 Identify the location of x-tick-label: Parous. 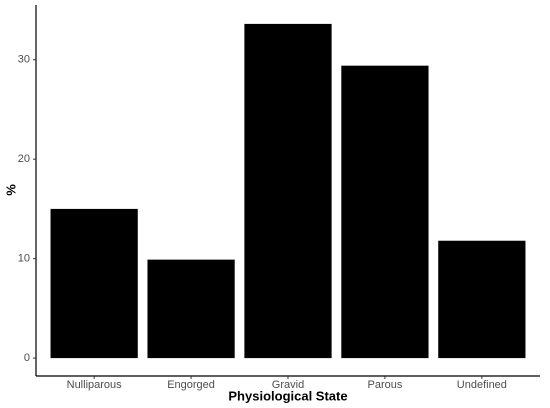
(384, 385).